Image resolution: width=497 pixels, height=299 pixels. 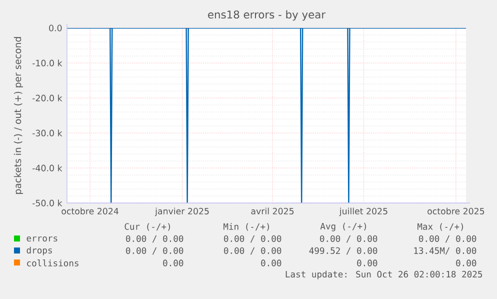 What do you see at coordinates (272, 211) in the screenshot?
I see `x-tick-label: avril 2025` at bounding box center [272, 211].